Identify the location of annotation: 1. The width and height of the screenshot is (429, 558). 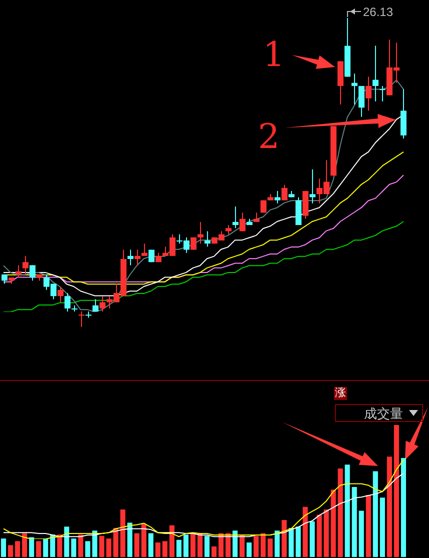
(274, 55).